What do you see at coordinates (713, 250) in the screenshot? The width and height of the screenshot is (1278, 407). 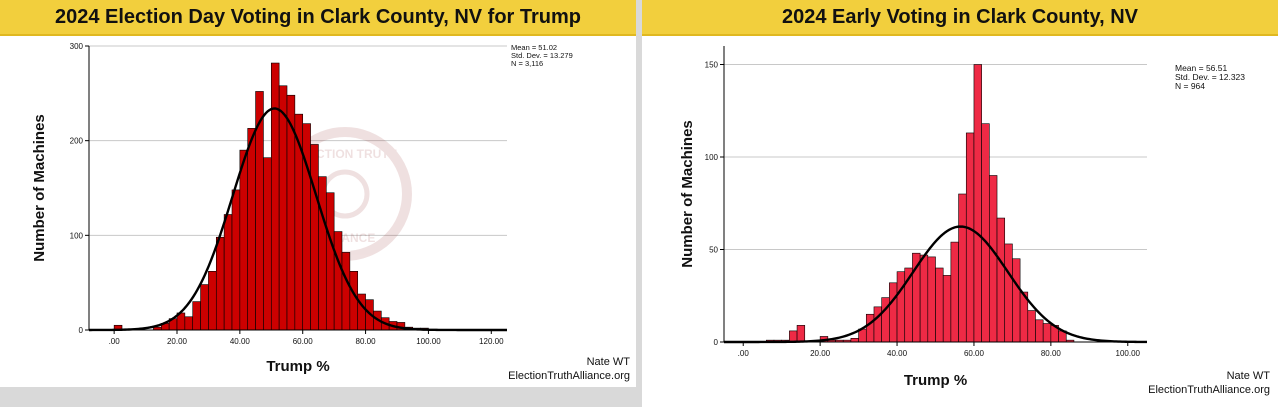 I see `y-tick-label: 50` at bounding box center [713, 250].